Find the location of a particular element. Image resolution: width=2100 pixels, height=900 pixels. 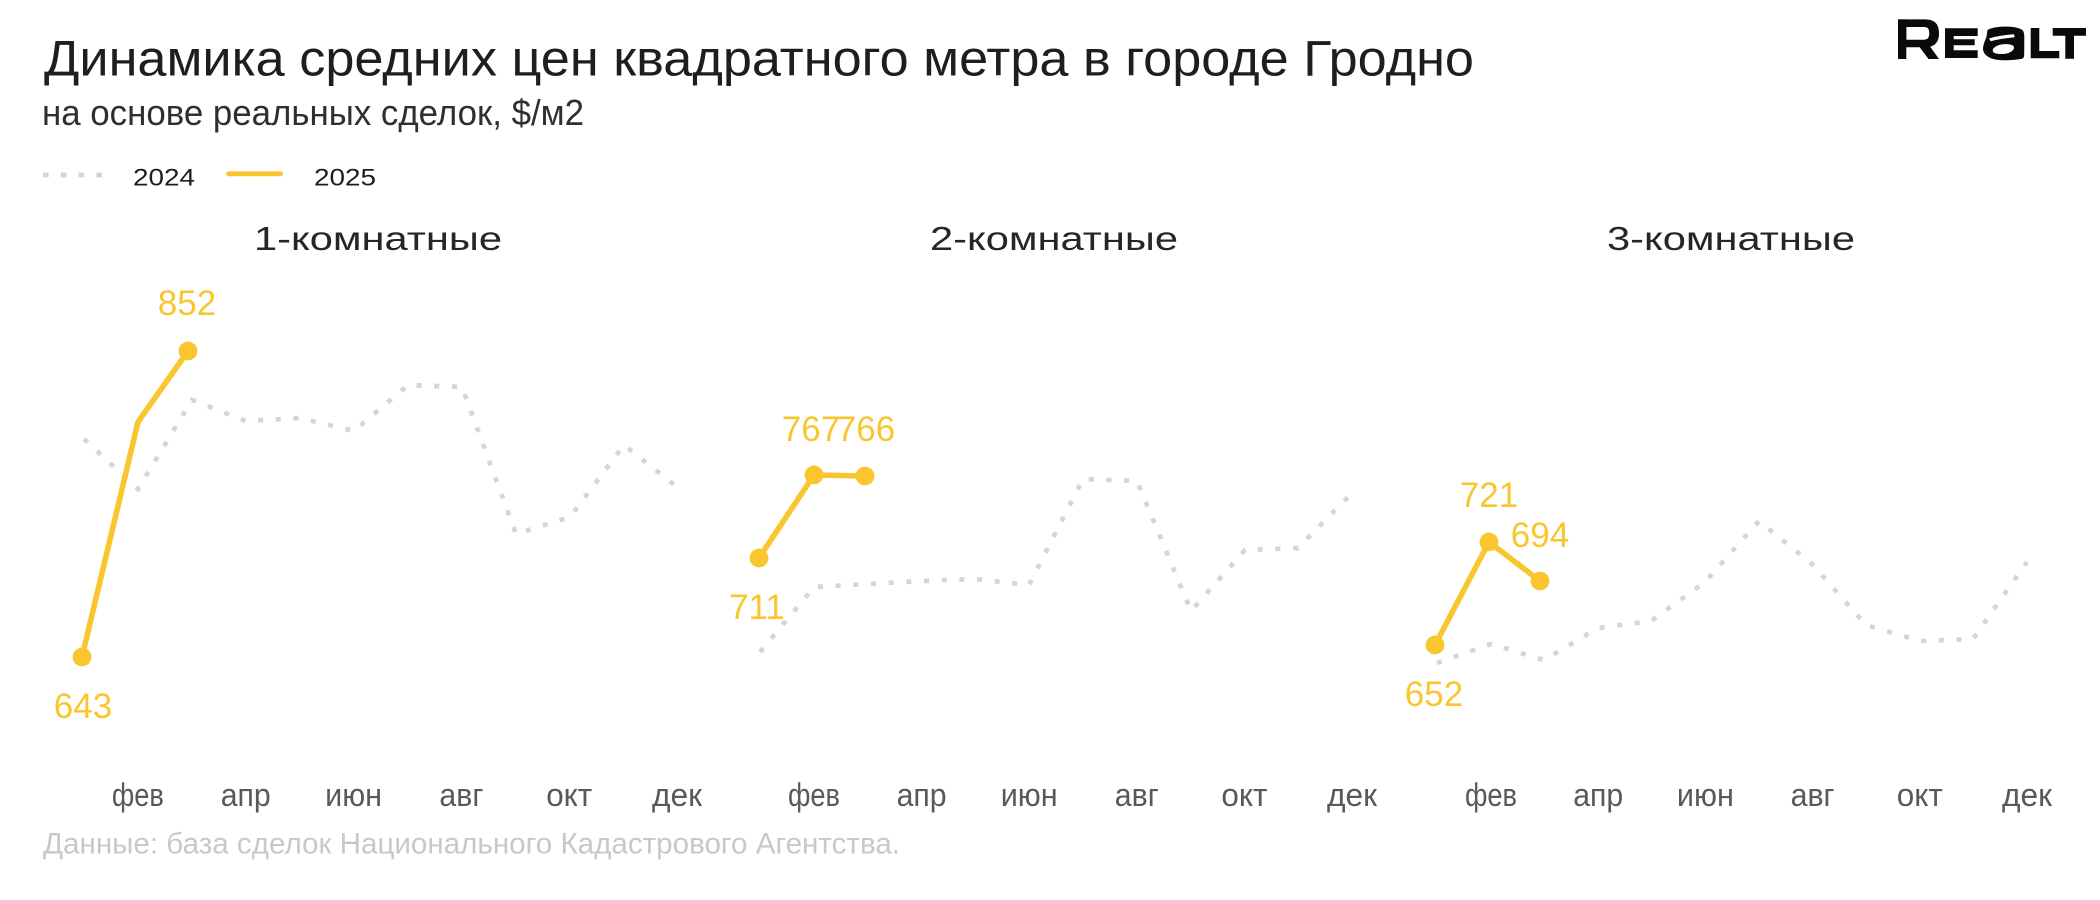

svg-text: 652 is located at coordinates (1434, 694).